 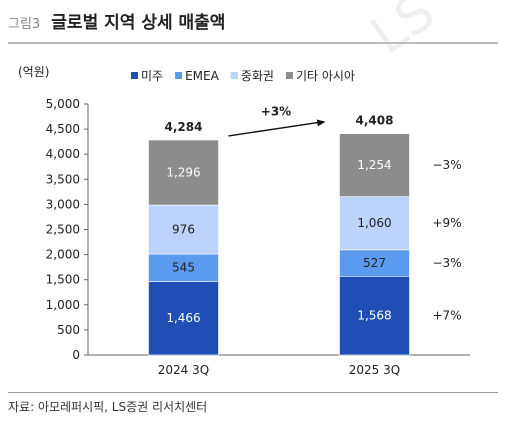 I want to click on growth-series-label-2: +9%, so click(x=447, y=223).